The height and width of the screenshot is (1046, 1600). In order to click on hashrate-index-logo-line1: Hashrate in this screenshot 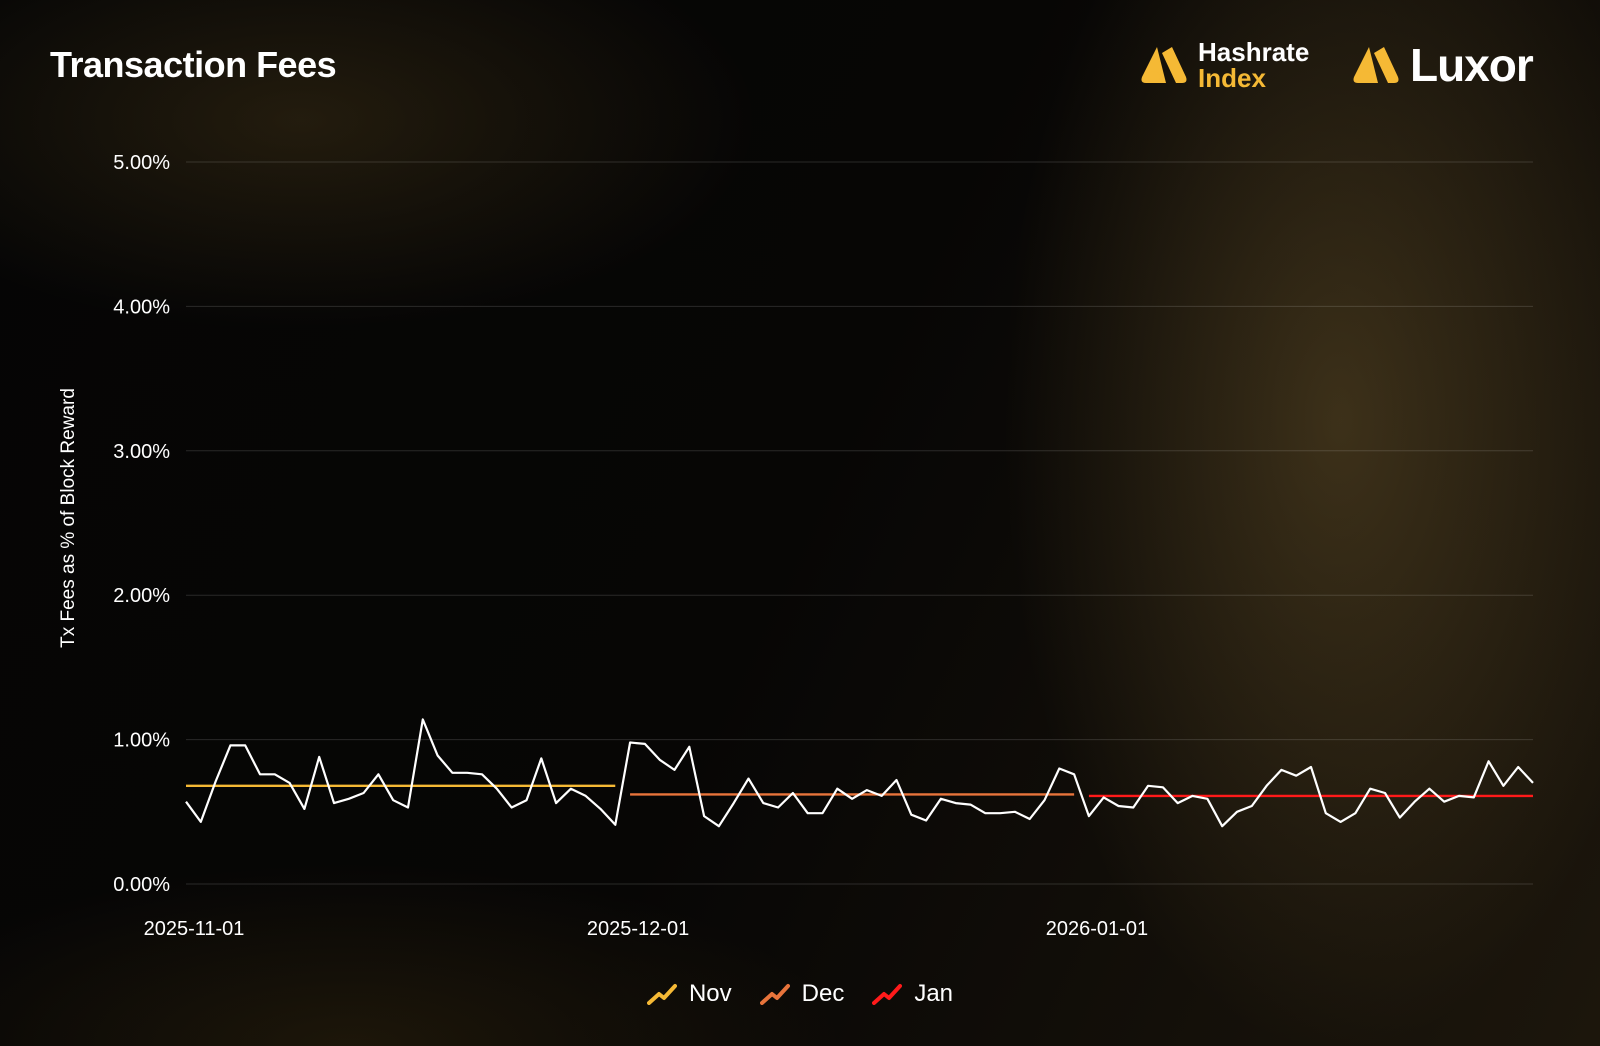, I will do `click(1254, 52)`.